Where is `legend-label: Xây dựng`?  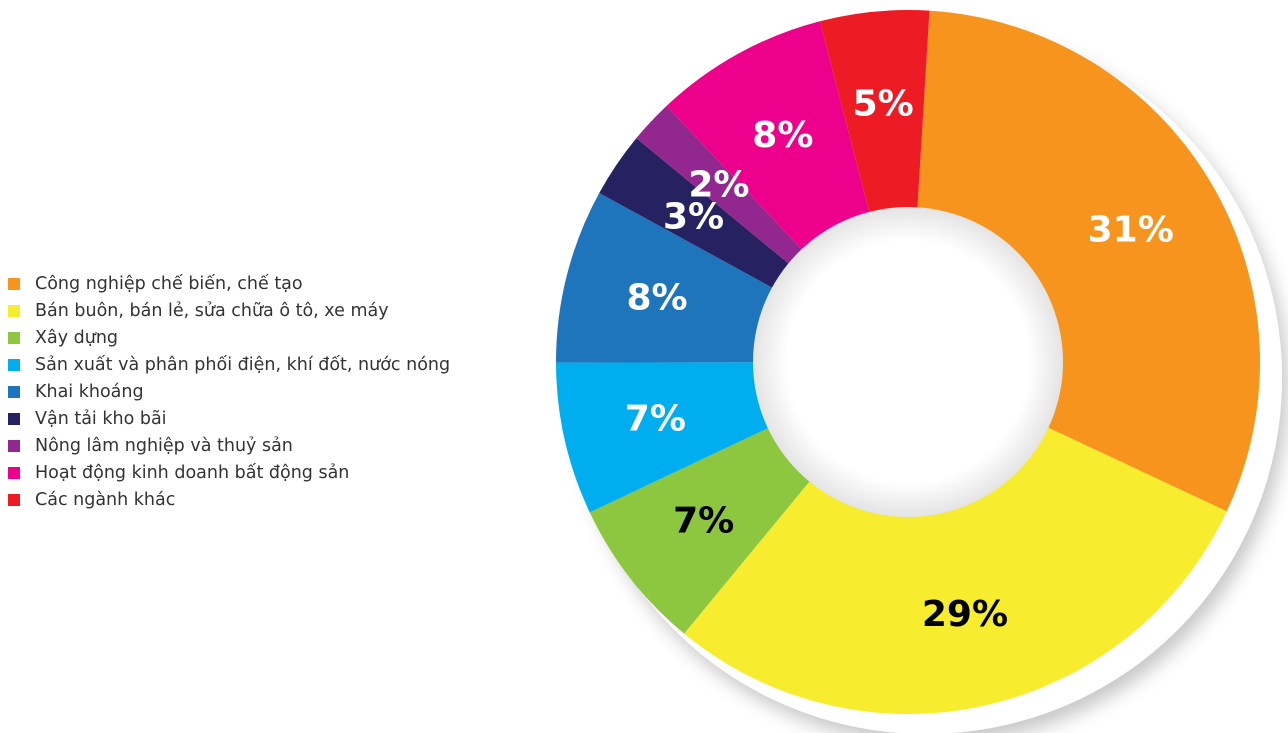 legend-label: Xây dựng is located at coordinates (77, 337).